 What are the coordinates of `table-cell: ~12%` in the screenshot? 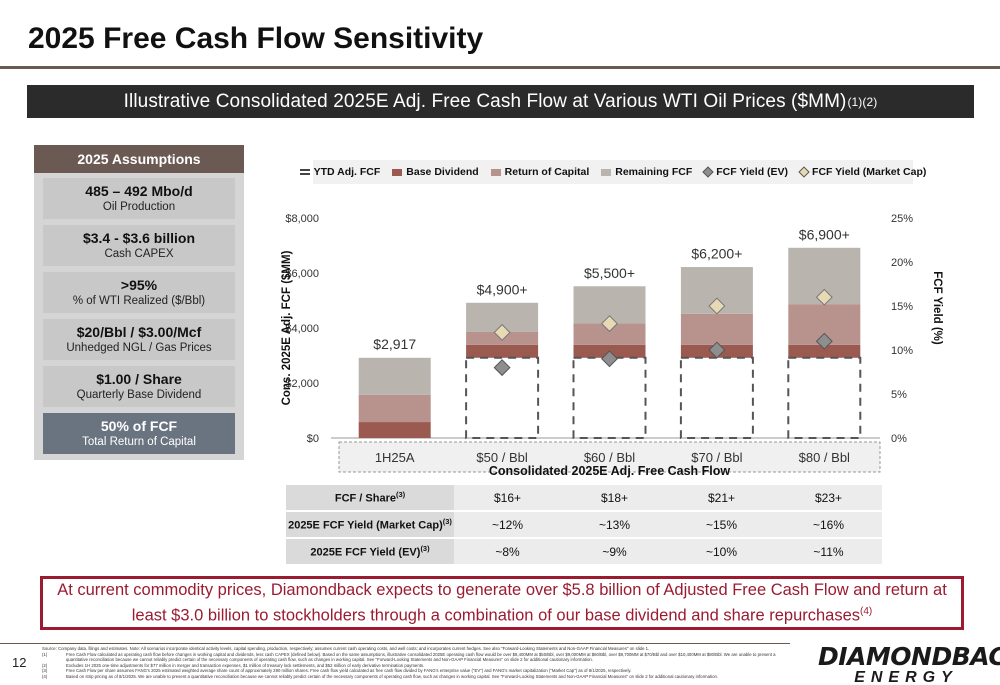 It's located at (507, 525).